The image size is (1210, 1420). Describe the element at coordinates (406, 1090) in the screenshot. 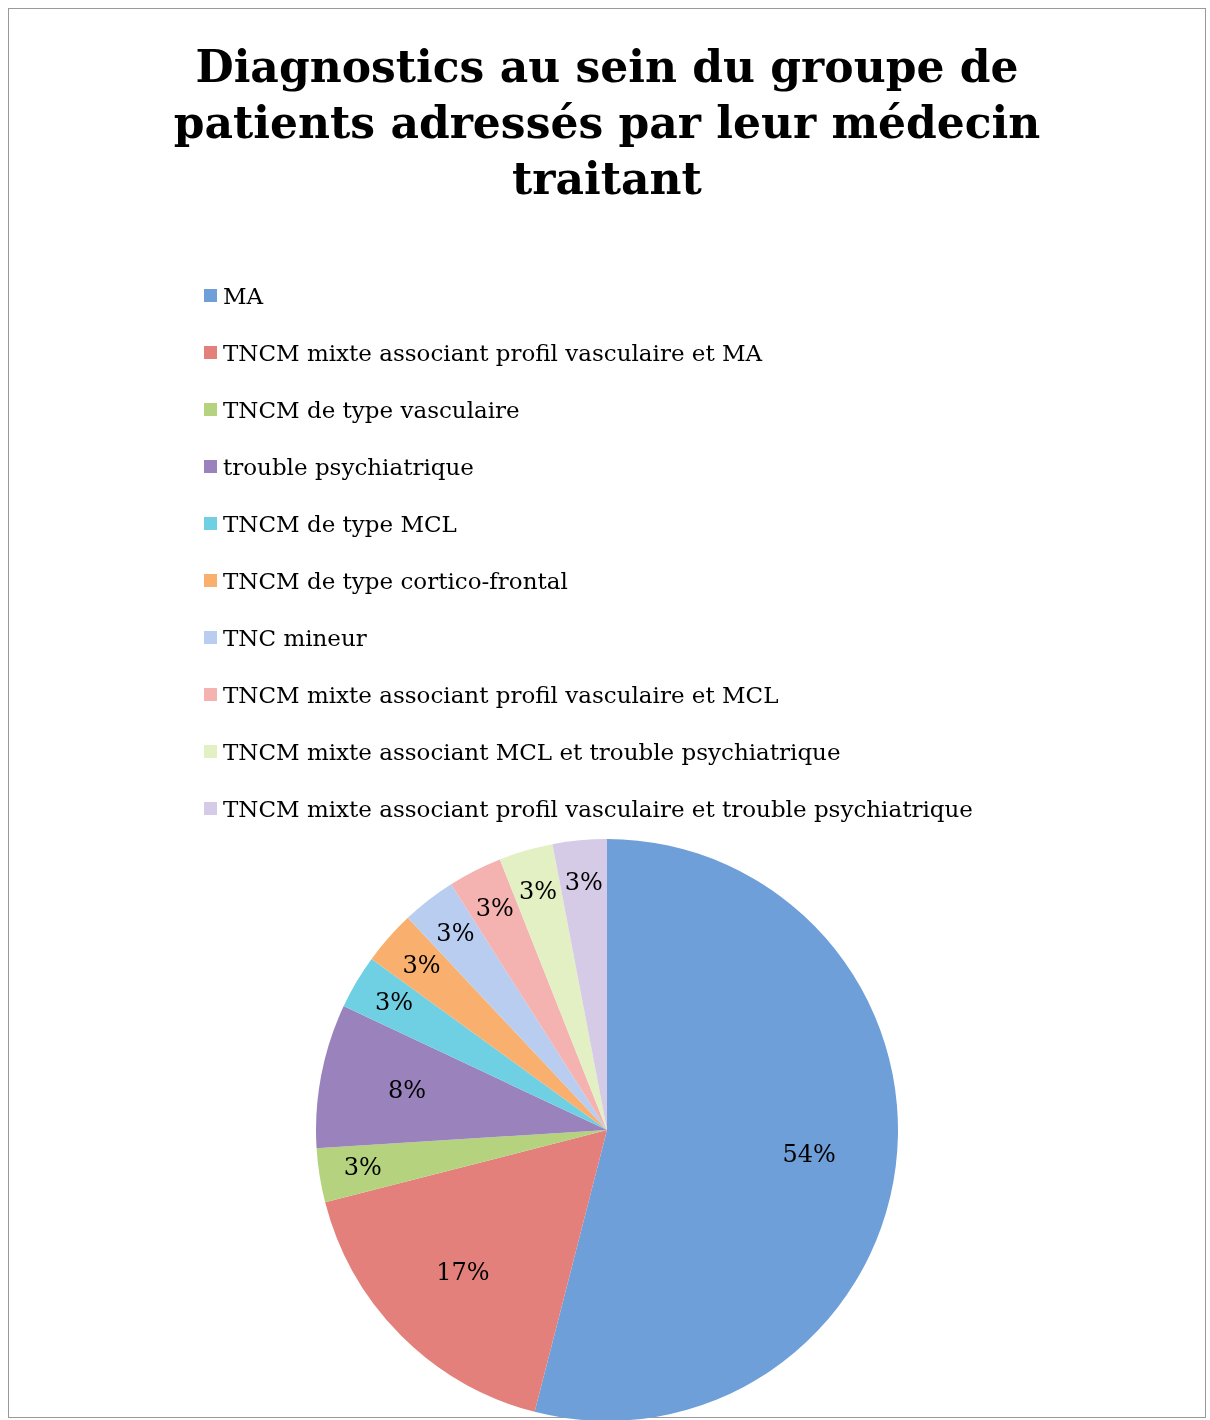

I see `data-label: 8%` at that location.